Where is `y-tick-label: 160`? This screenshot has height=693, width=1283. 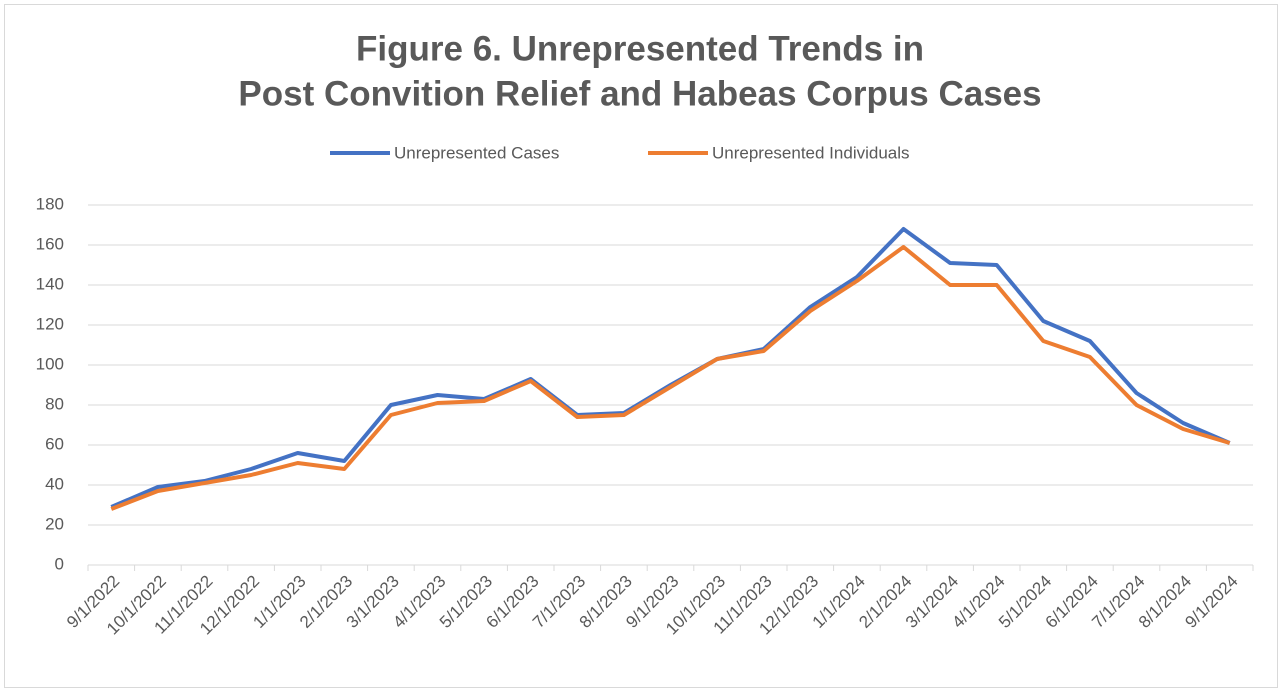 y-tick-label: 160 is located at coordinates (50, 243).